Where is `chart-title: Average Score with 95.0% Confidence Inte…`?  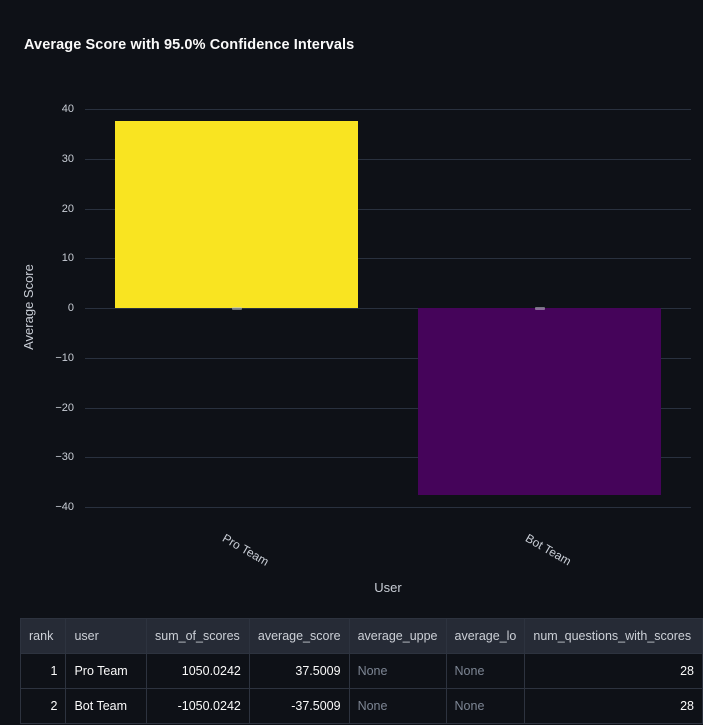 chart-title: Average Score with 95.0% Confidence Inte… is located at coordinates (189, 45).